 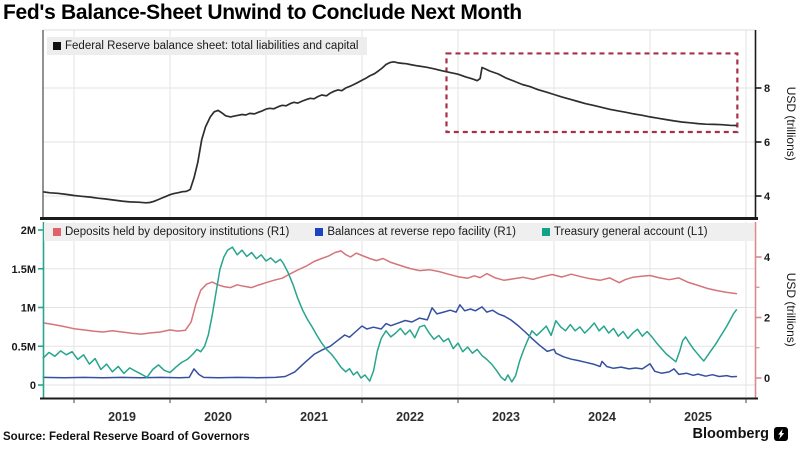 I want to click on legend-item-treasury-account: Treasury general account (L1), so click(x=624, y=232).